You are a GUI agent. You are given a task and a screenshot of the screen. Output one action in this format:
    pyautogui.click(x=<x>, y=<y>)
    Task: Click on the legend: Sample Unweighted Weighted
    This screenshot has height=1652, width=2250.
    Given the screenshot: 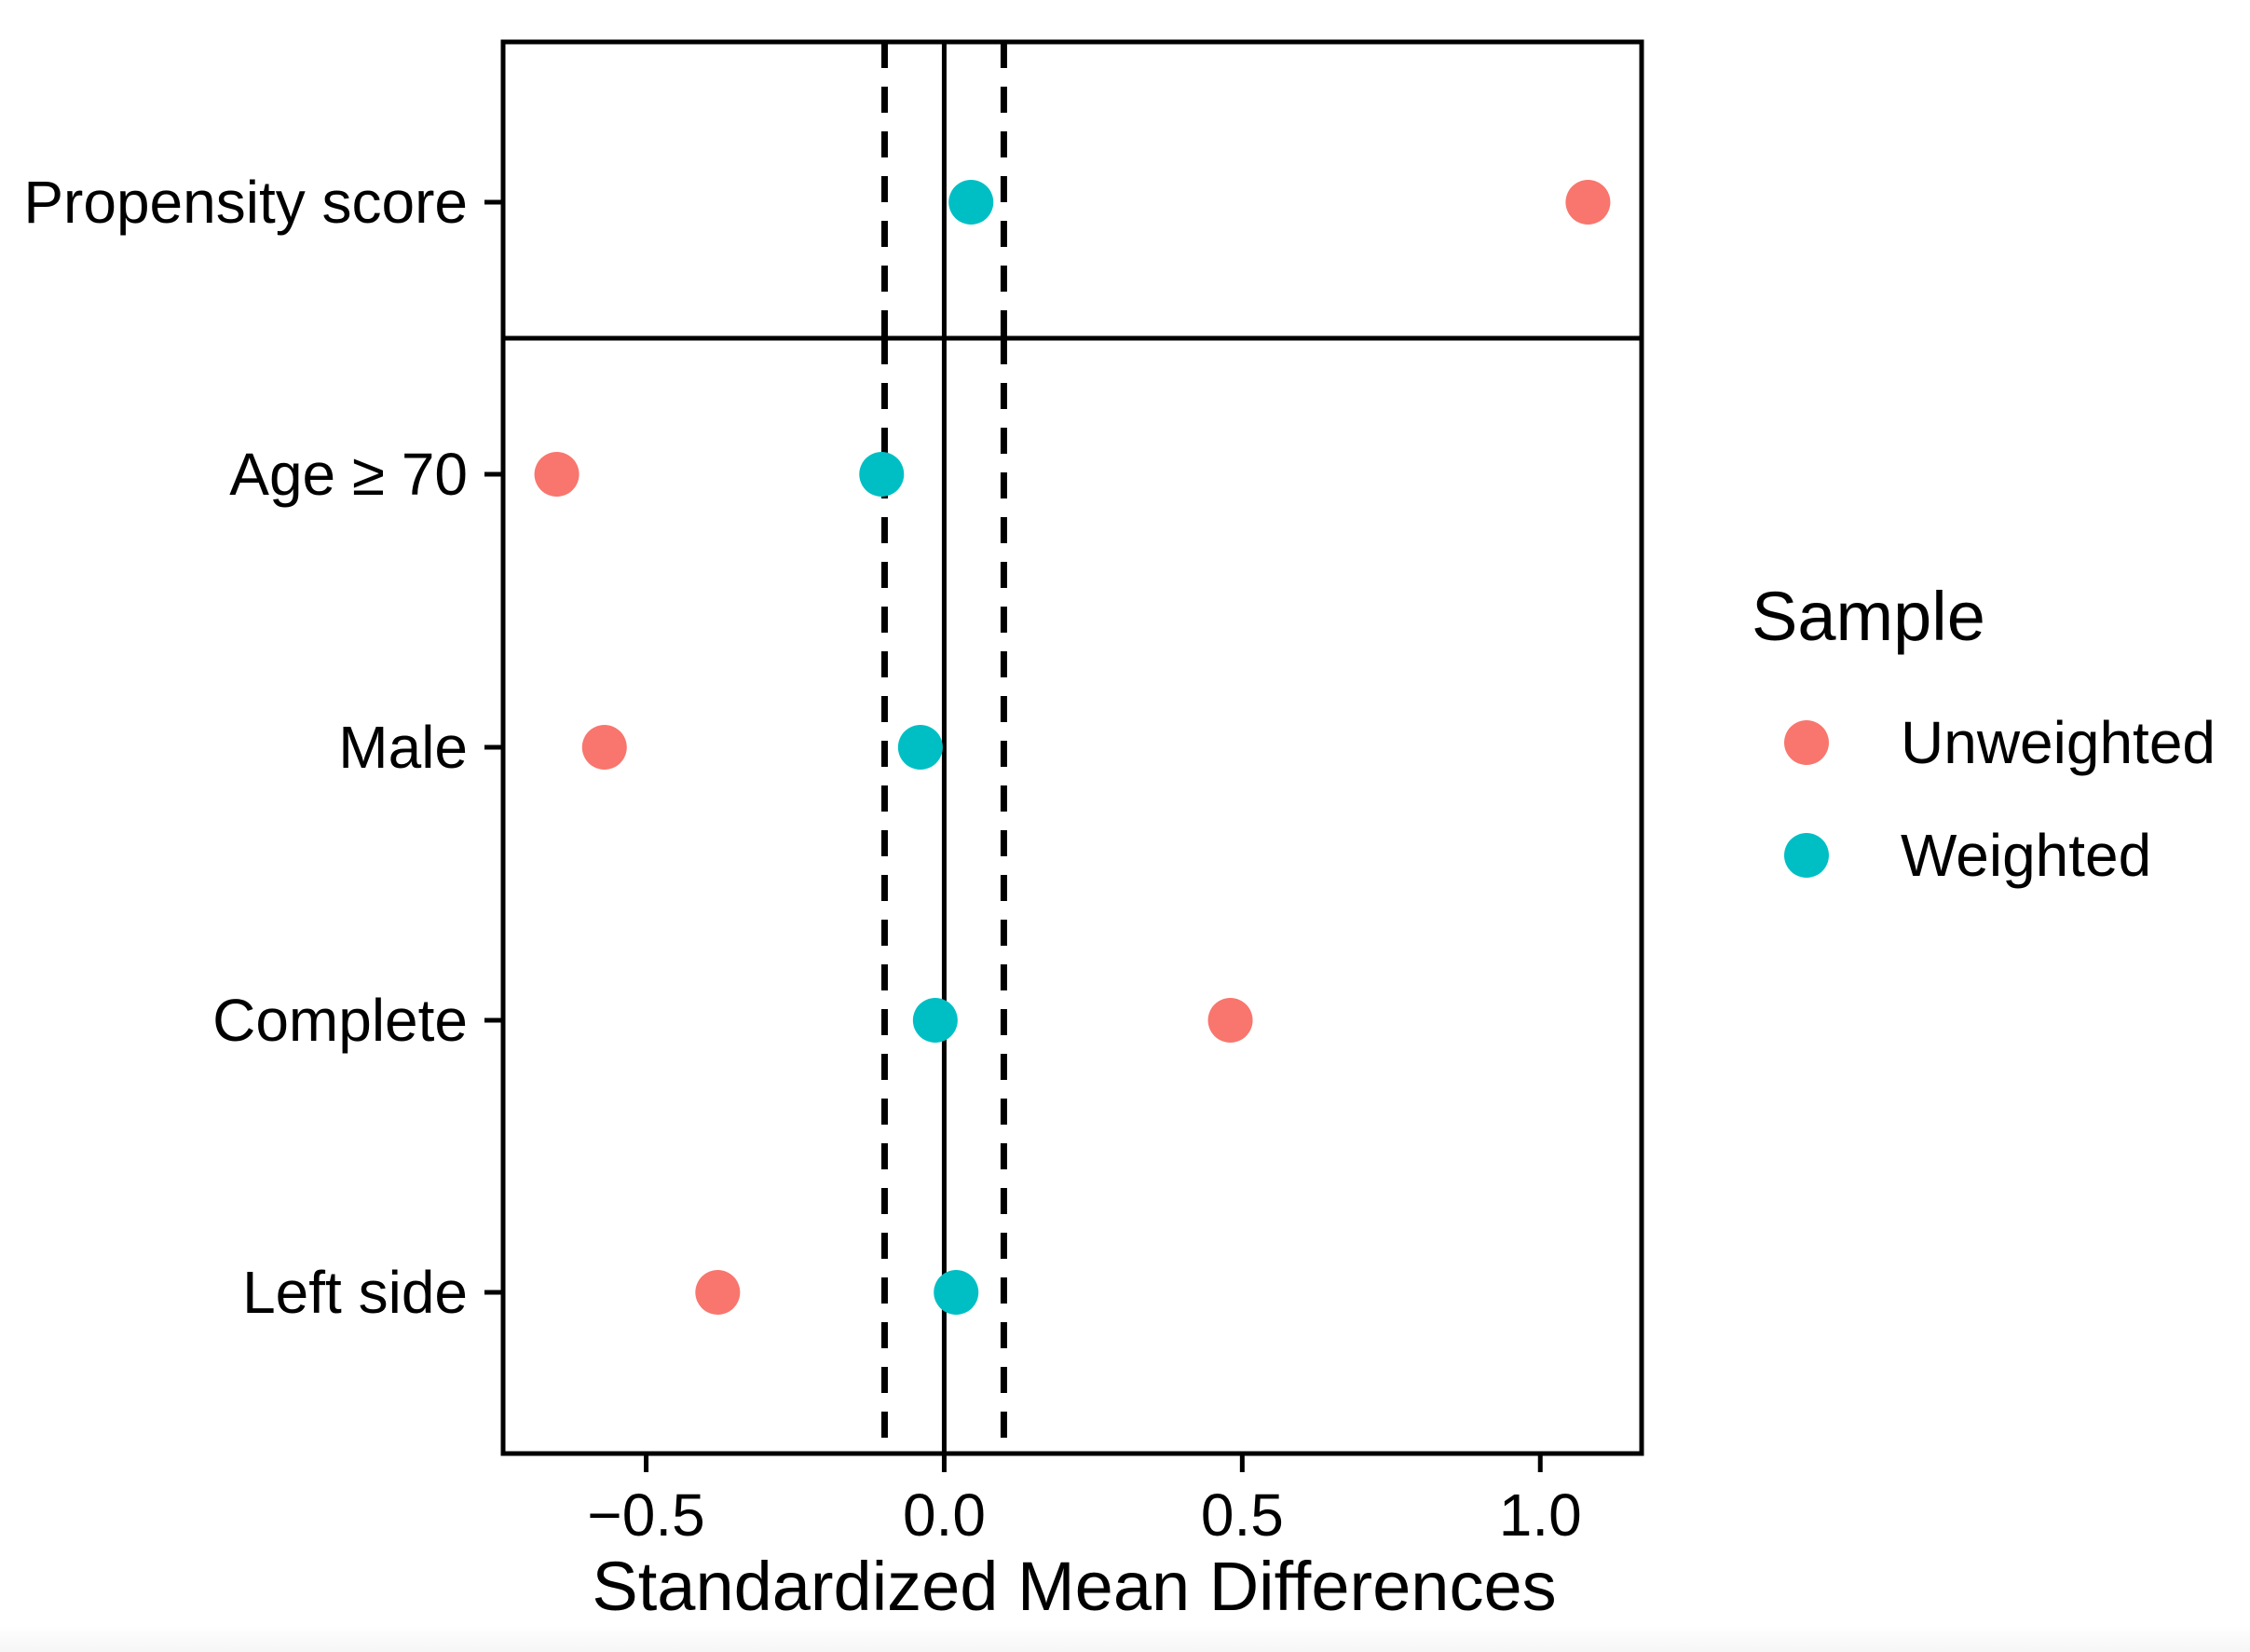 What is the action you would take?
    pyautogui.click(x=1984, y=733)
    